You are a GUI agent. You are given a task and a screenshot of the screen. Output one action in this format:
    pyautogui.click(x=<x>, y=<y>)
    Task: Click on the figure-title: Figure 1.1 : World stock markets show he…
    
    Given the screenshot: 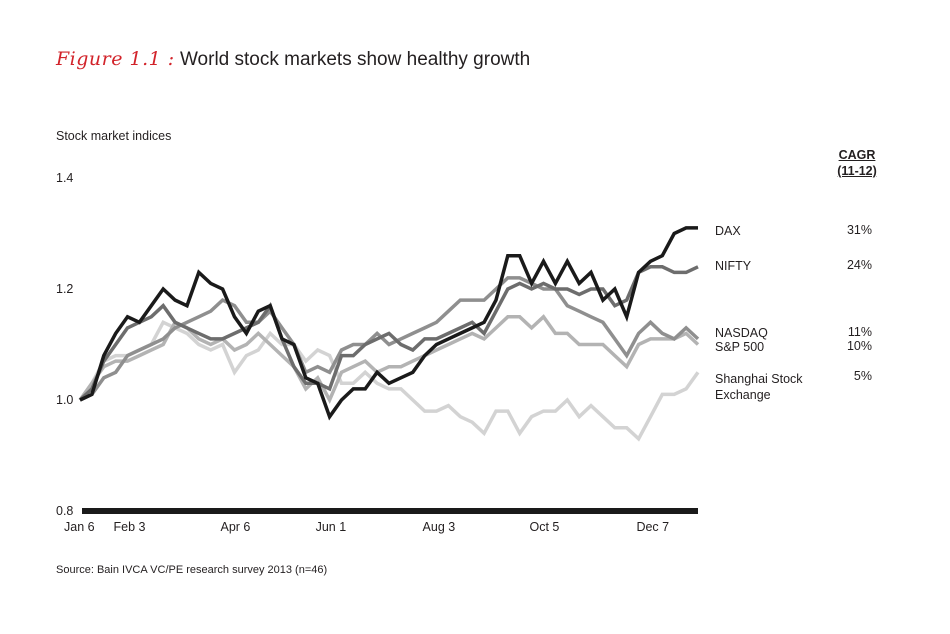 What is the action you would take?
    pyautogui.click(x=293, y=59)
    